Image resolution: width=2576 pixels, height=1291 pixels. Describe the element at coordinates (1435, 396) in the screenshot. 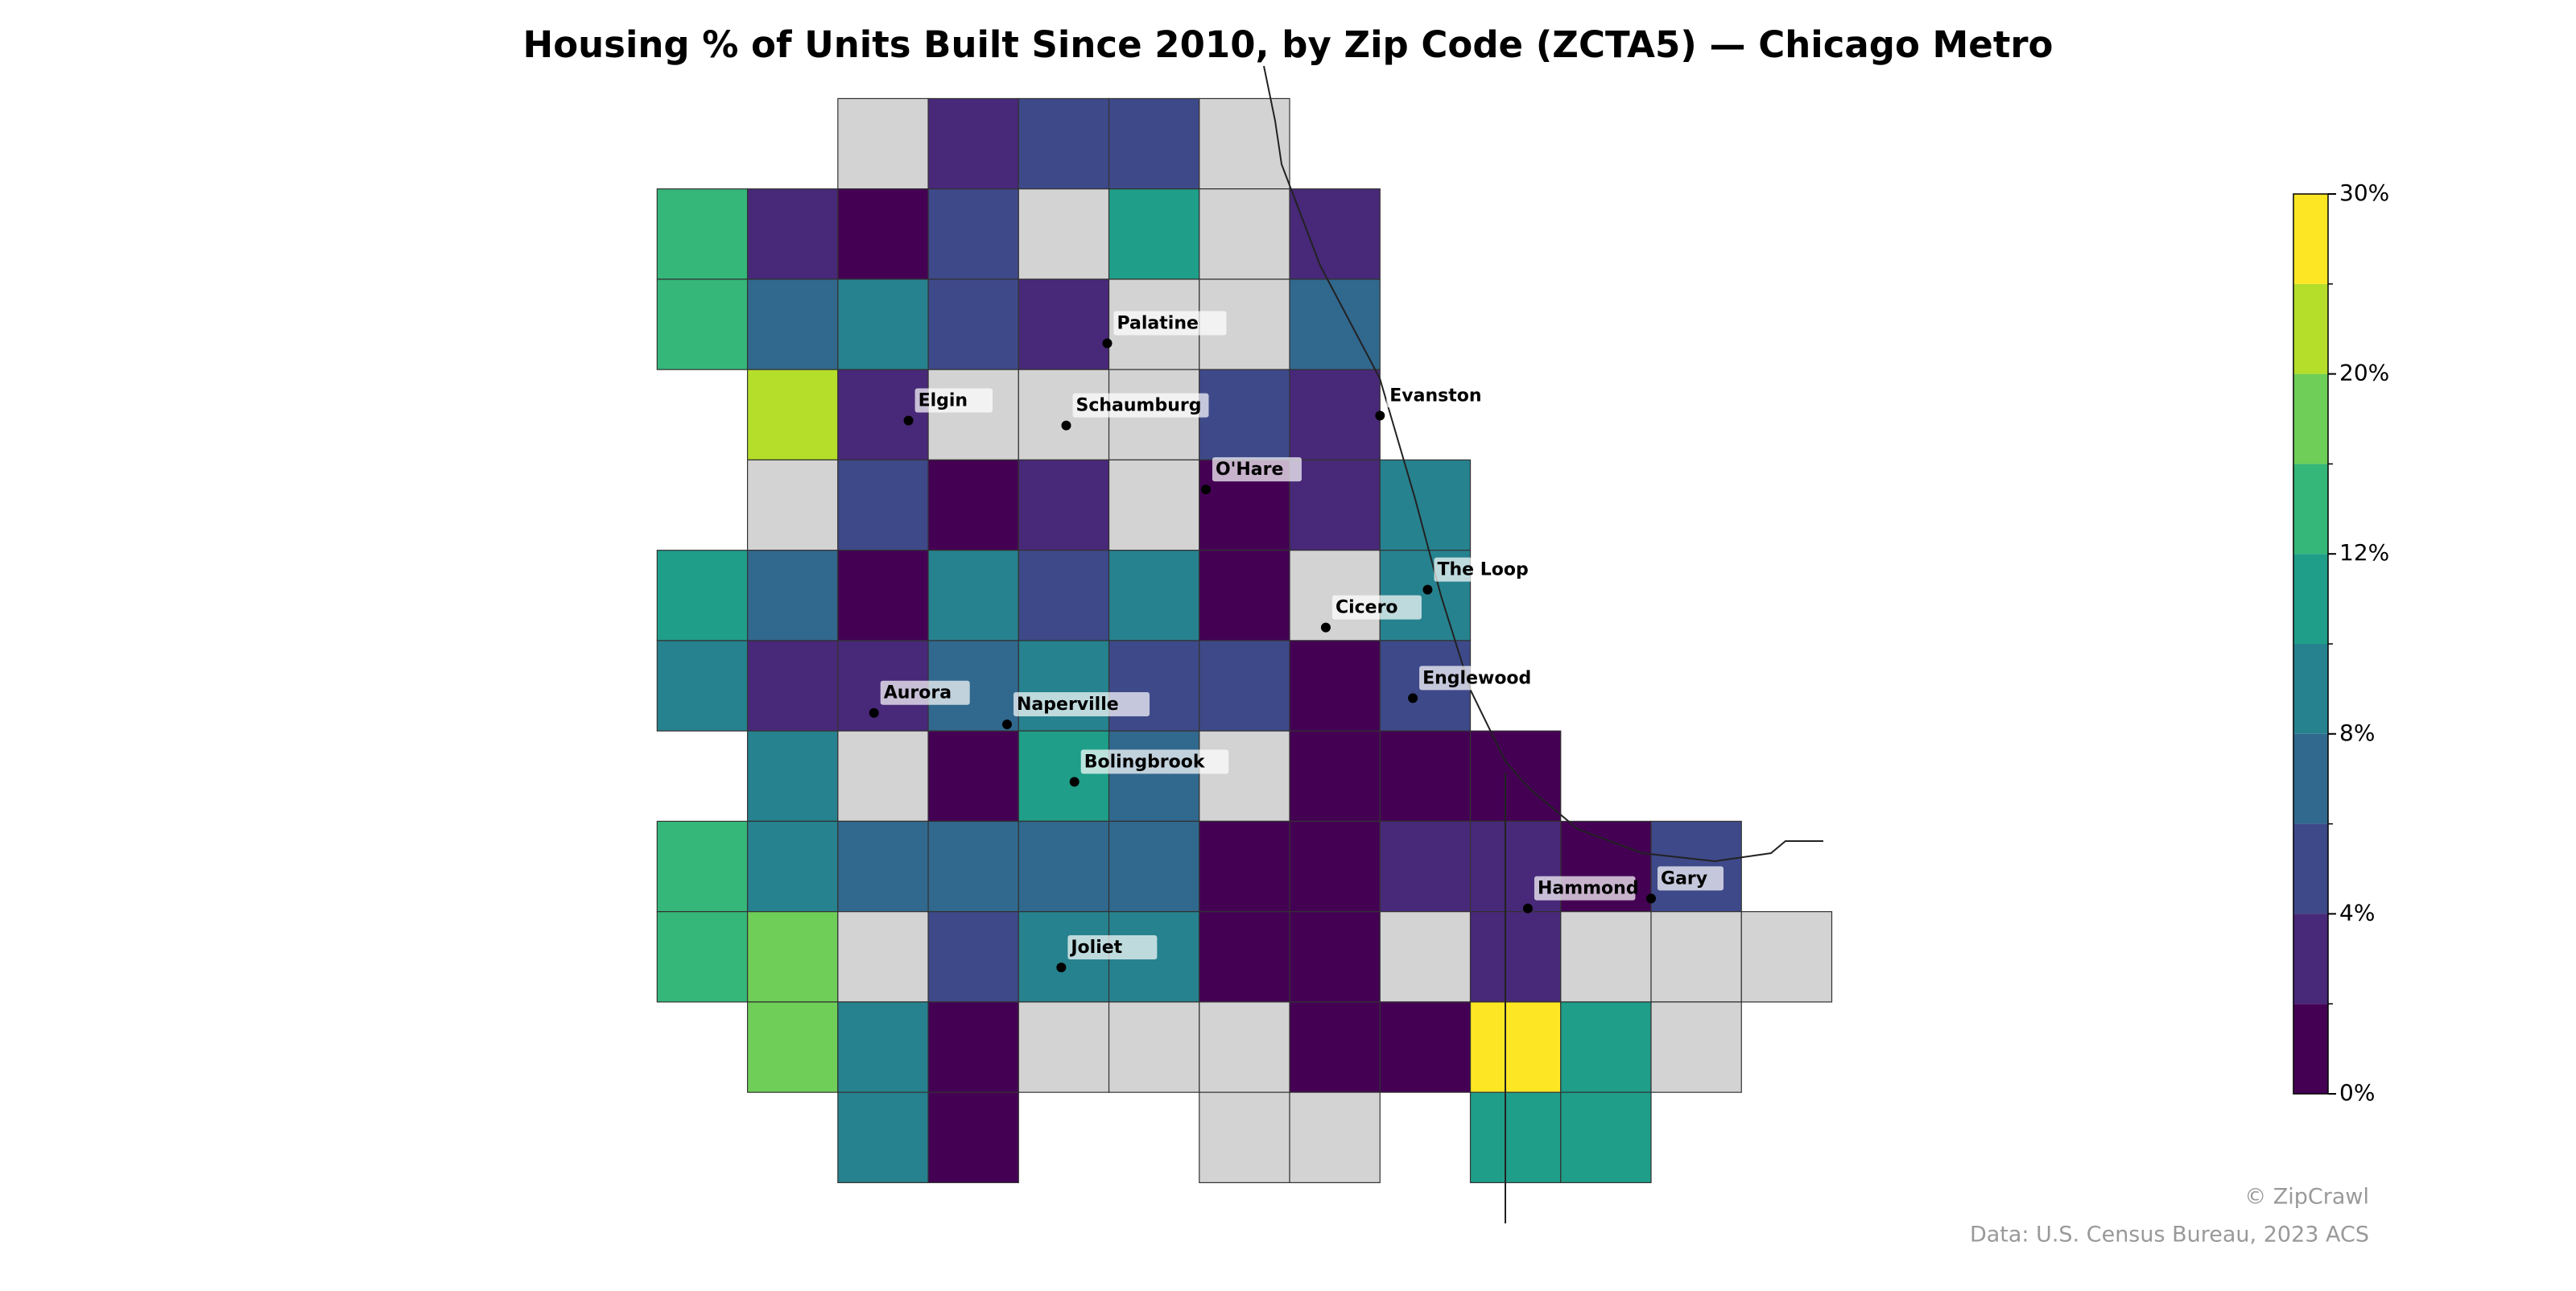

I see `city-label: Evanston` at that location.